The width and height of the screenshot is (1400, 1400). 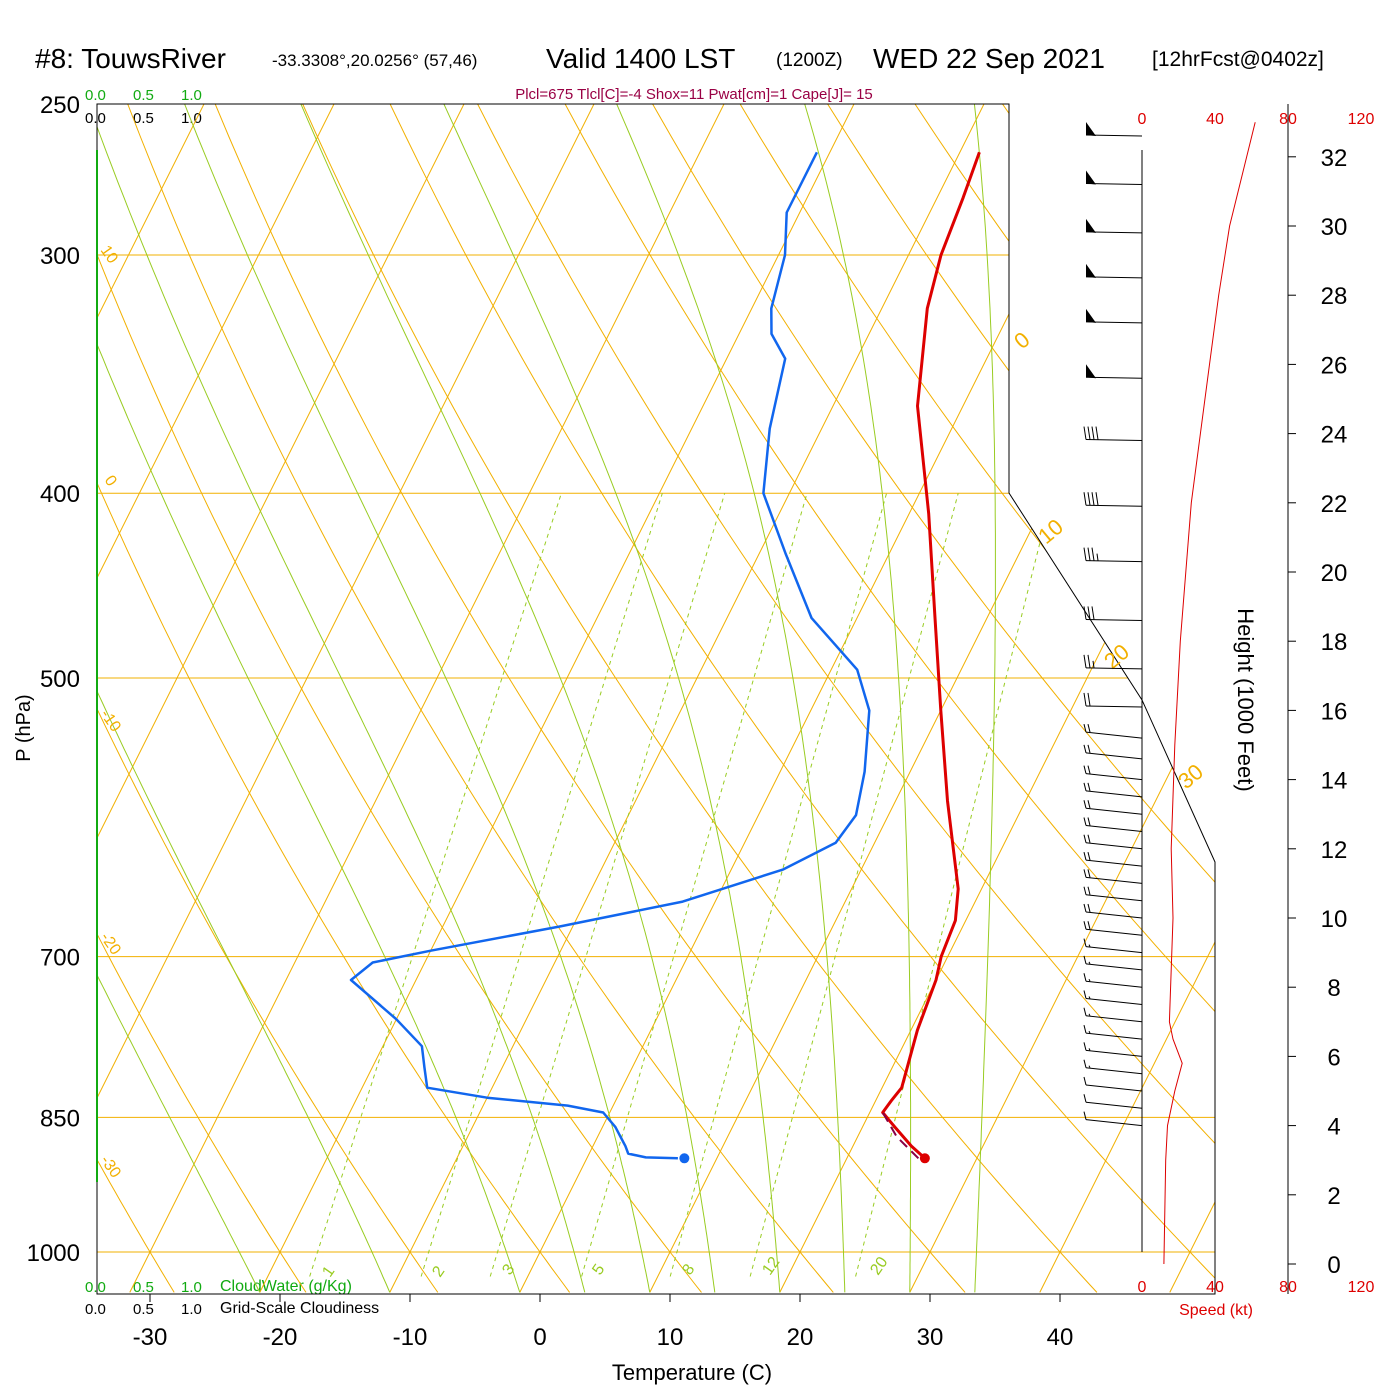 I want to click on y-axis-label: P (hPa), so click(x=24, y=727).